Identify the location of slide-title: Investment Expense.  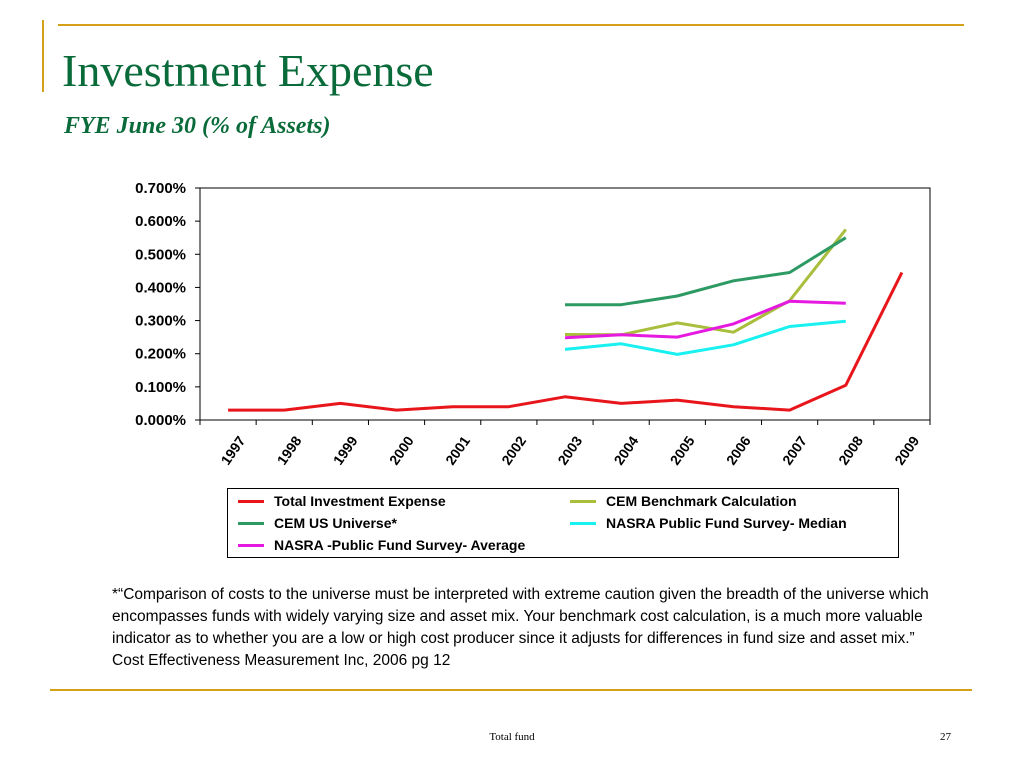
(248, 70).